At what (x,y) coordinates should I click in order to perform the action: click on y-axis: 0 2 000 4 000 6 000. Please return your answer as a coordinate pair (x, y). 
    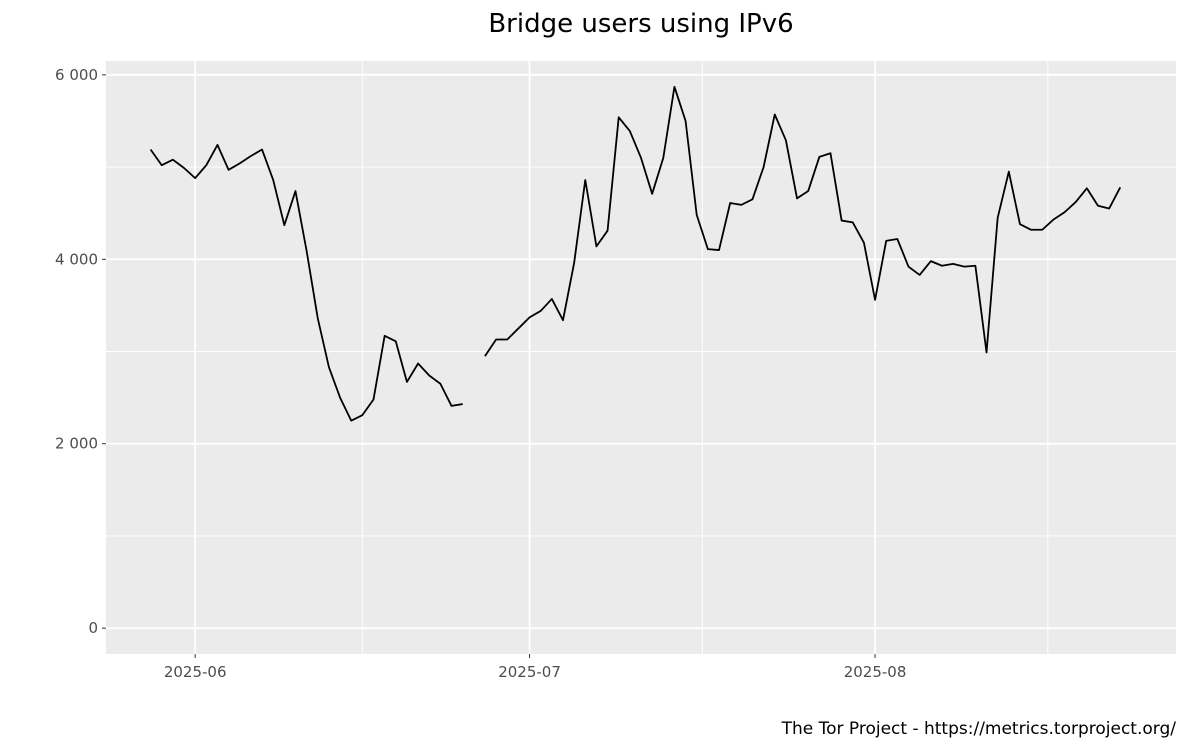
    Looking at the image, I should click on (80, 351).